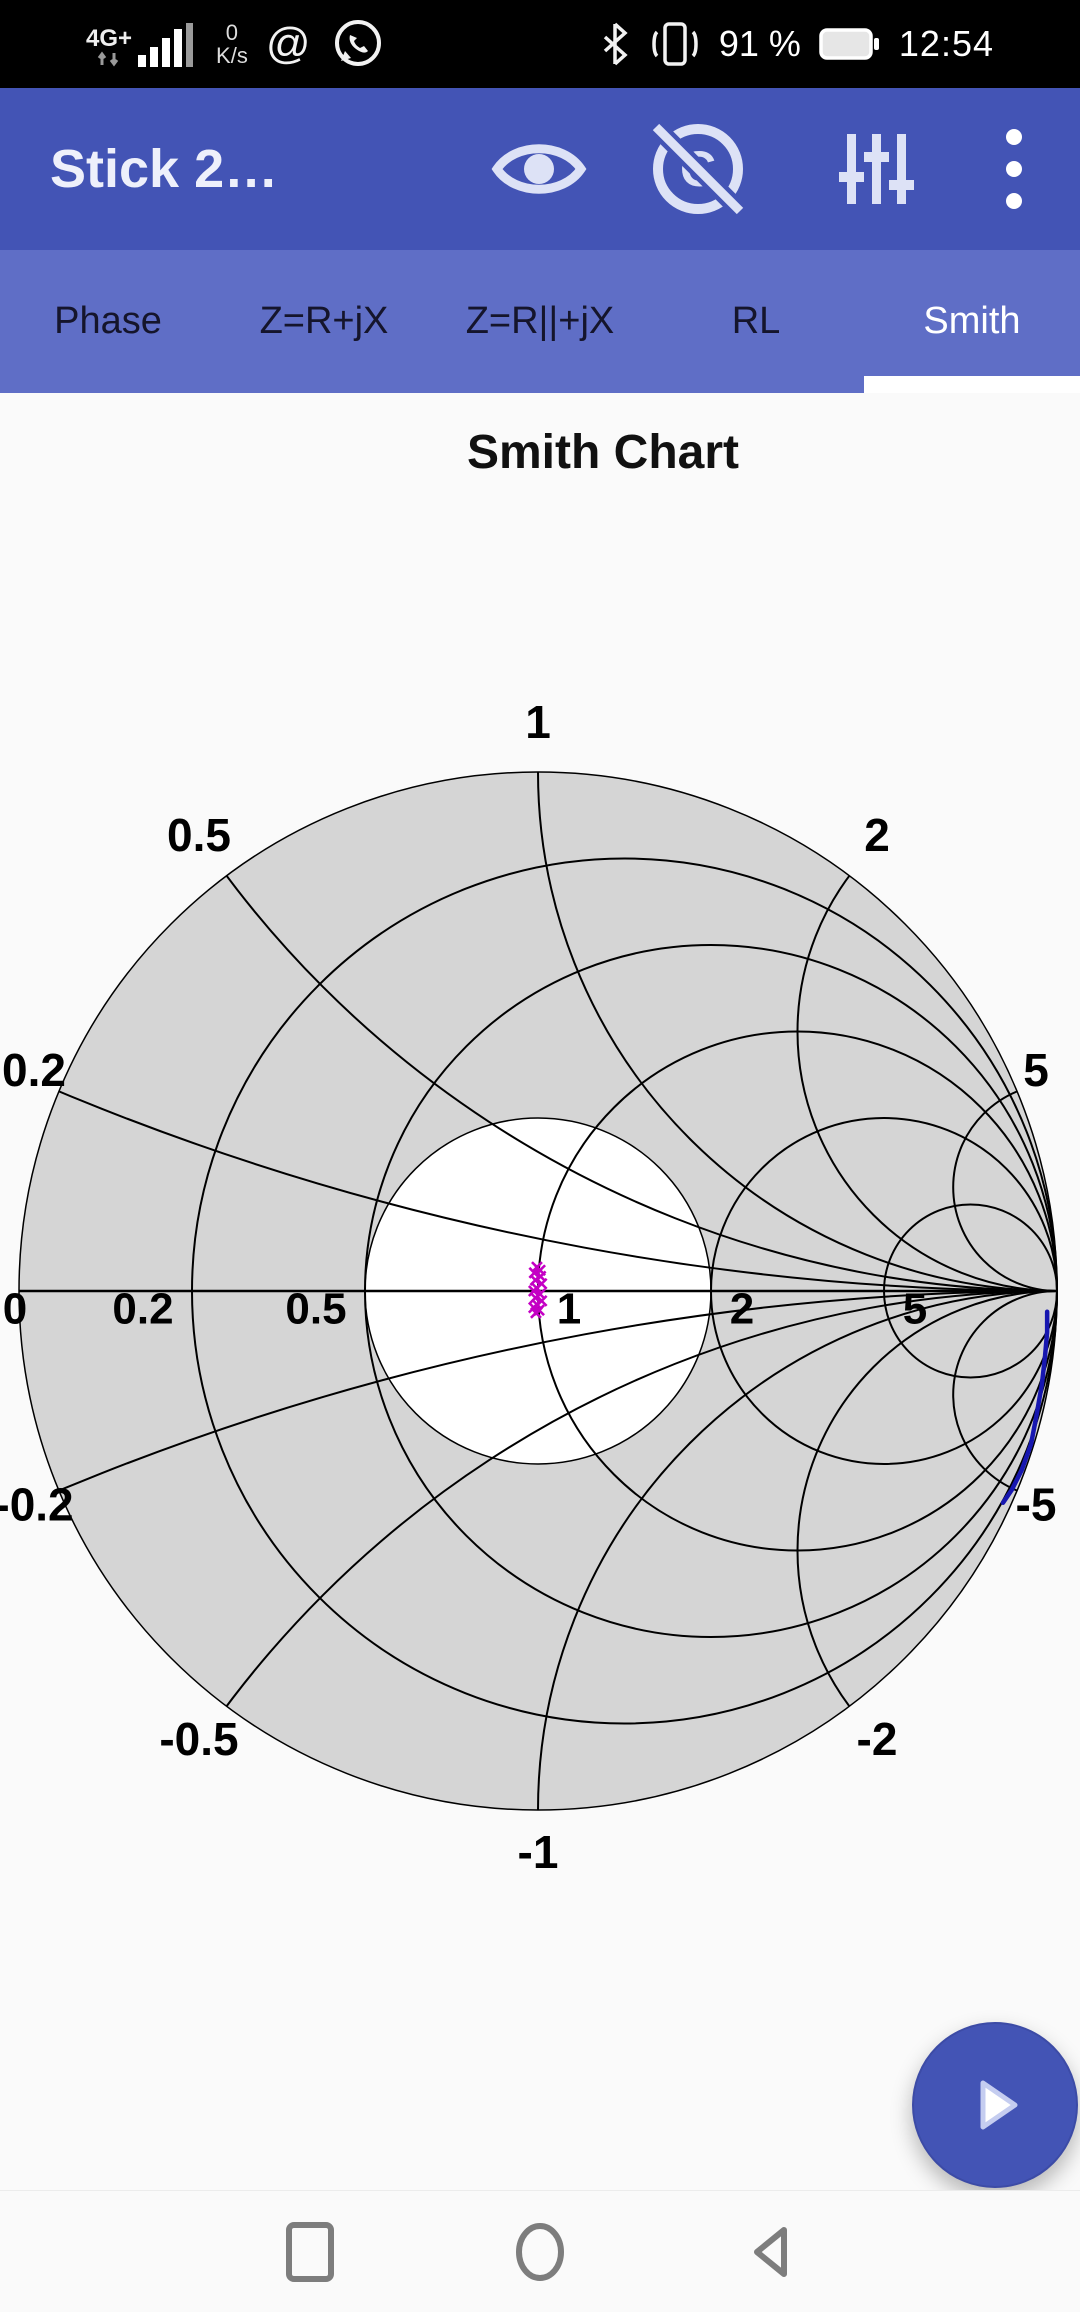 The width and height of the screenshot is (1080, 2312). What do you see at coordinates (538, 722) in the screenshot?
I see `reactance-label: 1` at bounding box center [538, 722].